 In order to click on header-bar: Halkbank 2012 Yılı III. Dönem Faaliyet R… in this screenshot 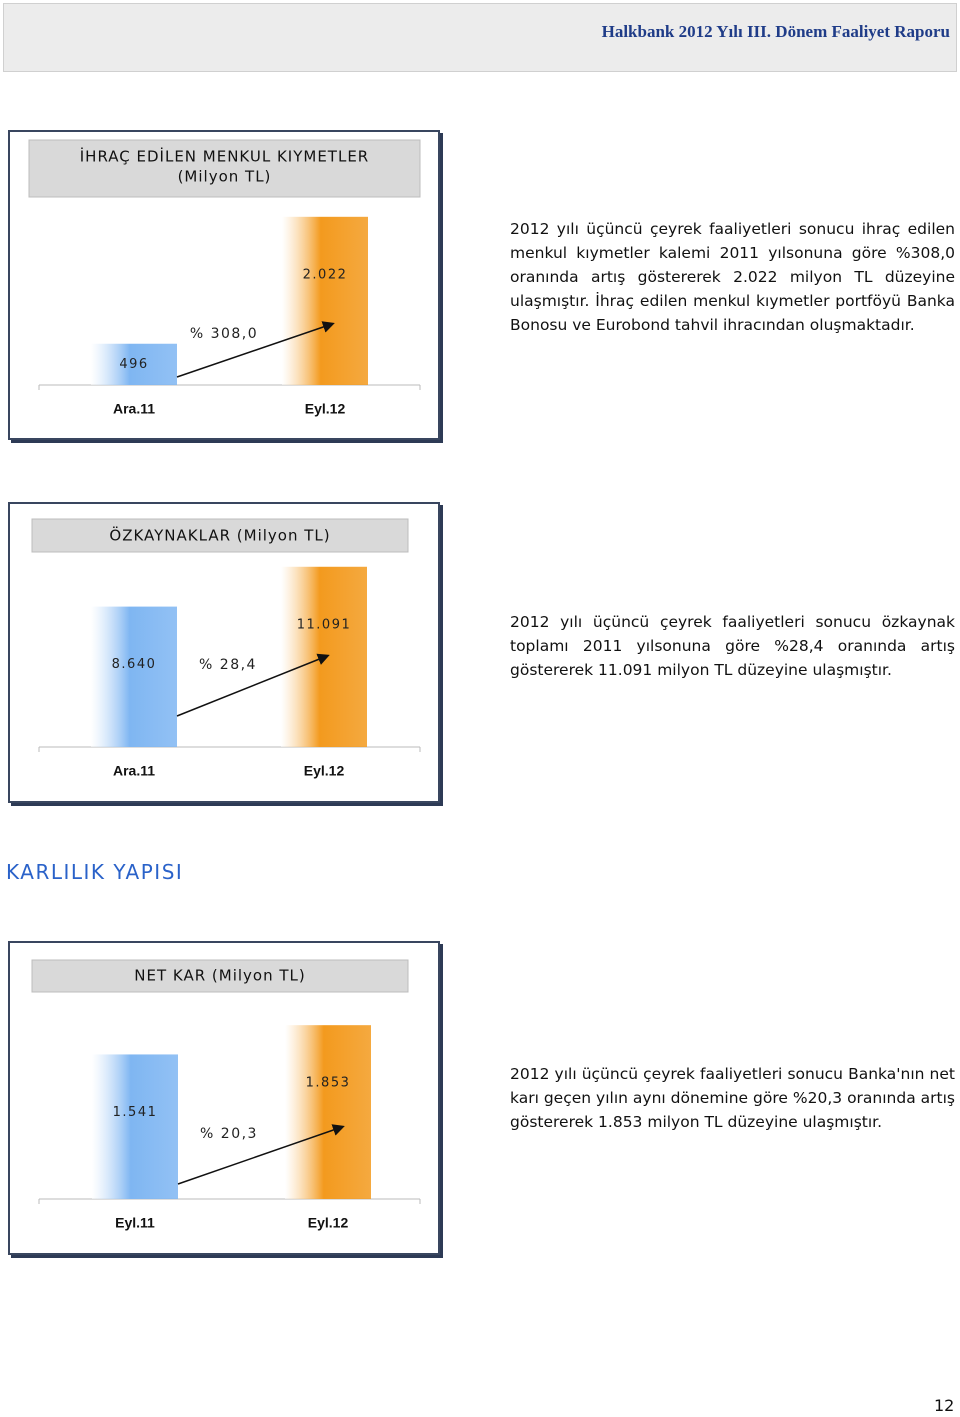, I will do `click(480, 37)`.